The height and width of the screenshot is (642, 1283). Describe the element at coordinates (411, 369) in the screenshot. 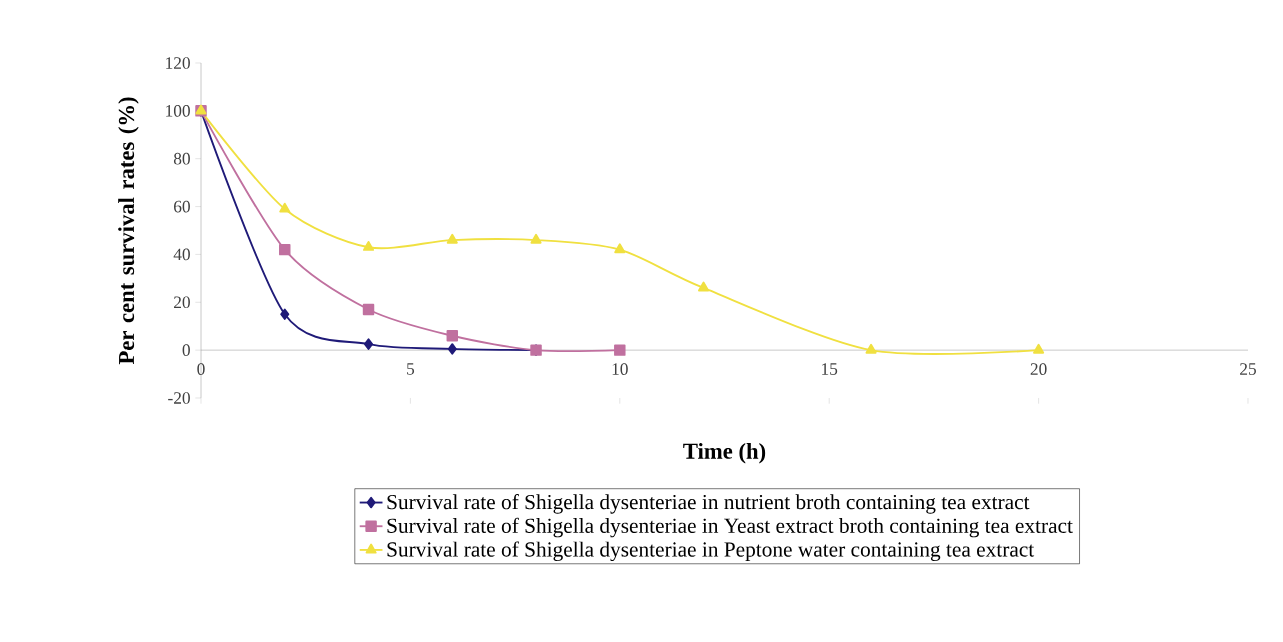

I see `x-tick-label: 5` at that location.